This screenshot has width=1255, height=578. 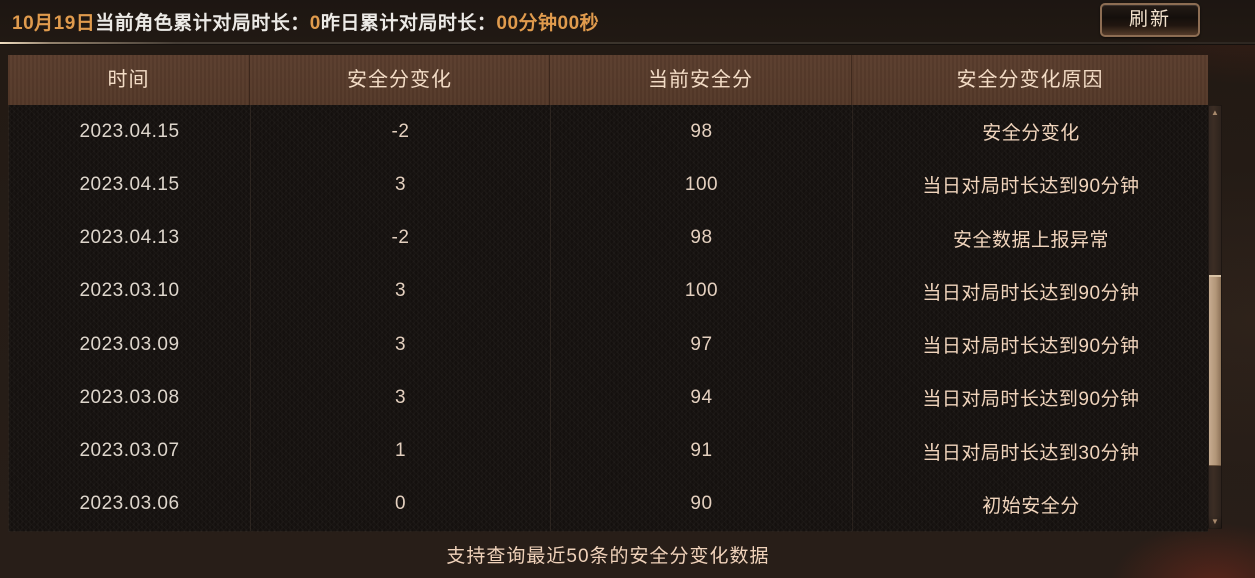 I want to click on scrollbar: ▲ ▼, so click(x=1215, y=317).